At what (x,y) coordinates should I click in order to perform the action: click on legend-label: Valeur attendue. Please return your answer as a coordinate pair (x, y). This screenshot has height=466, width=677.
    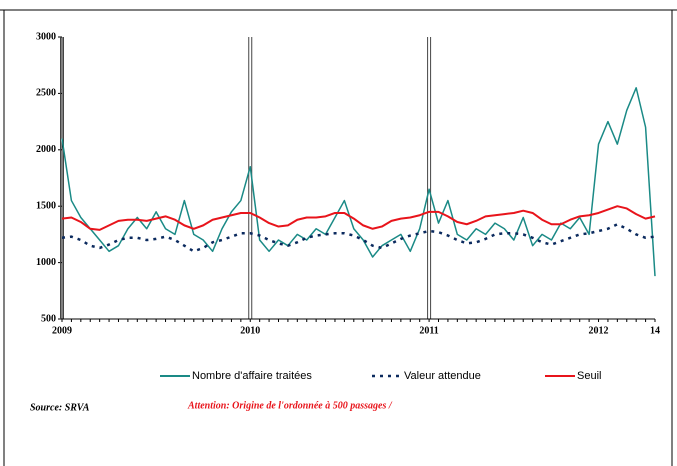
    Looking at the image, I should click on (442, 376).